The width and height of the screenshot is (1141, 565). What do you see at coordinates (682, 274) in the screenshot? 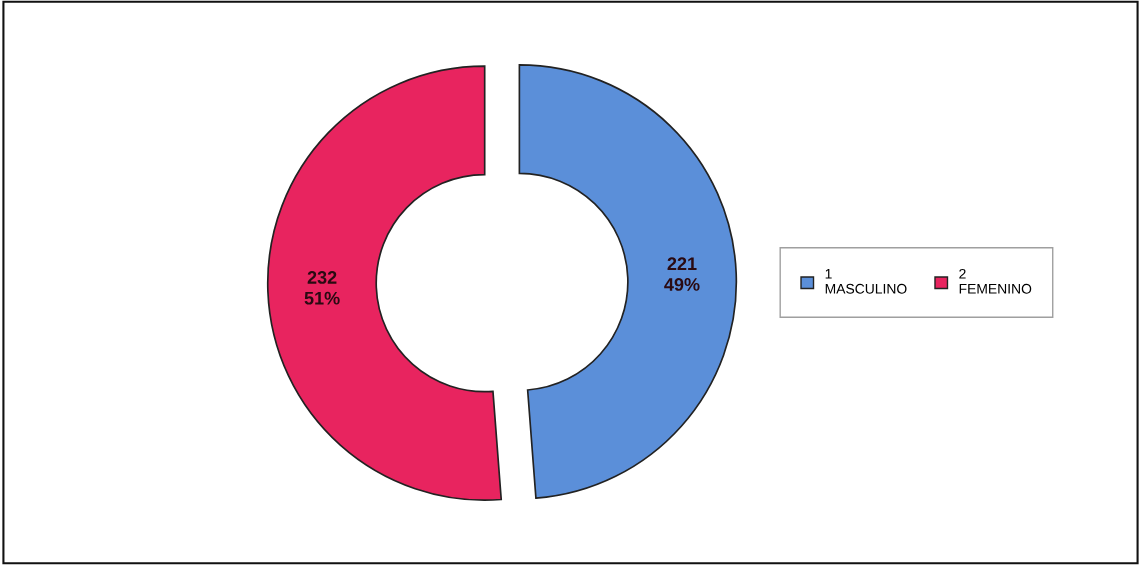
I see `data-label: 221 49%` at bounding box center [682, 274].